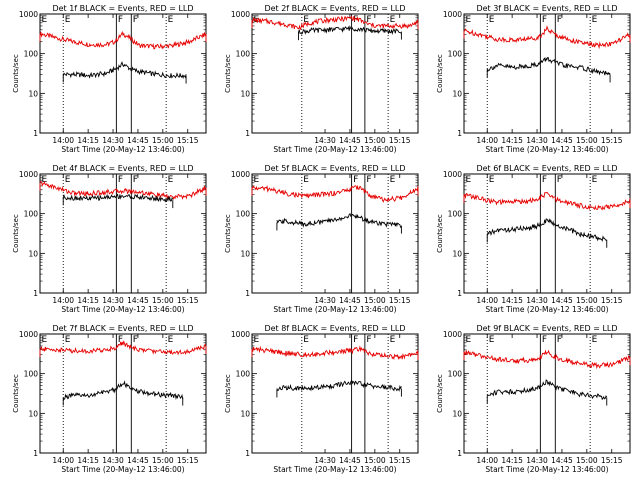 The image size is (640, 480). Describe the element at coordinates (122, 168) in the screenshot. I see `chart-title: Det 4f BLACK = Events, RED = LLD` at that location.